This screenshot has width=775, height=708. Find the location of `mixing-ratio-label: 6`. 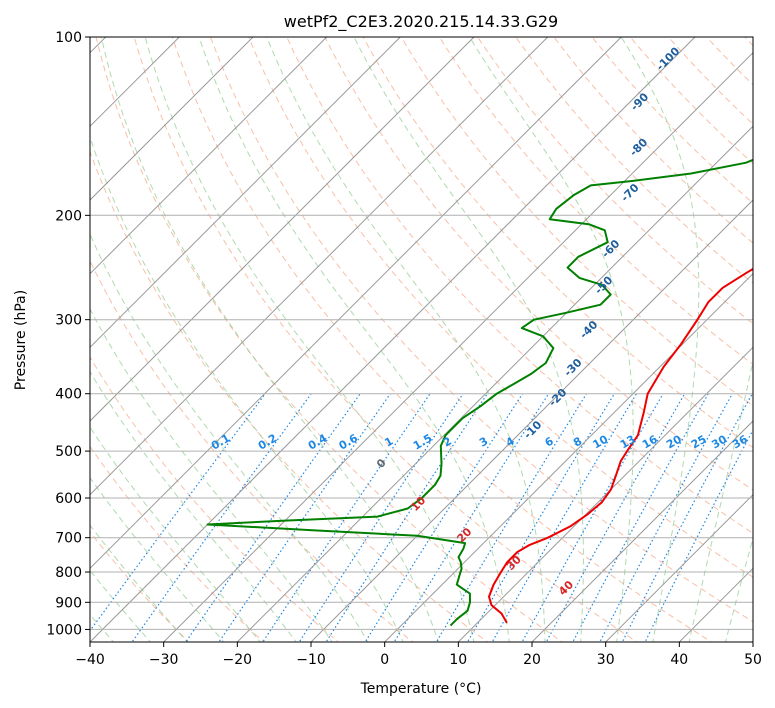

mixing-ratio-label: 6 is located at coordinates (549, 441).